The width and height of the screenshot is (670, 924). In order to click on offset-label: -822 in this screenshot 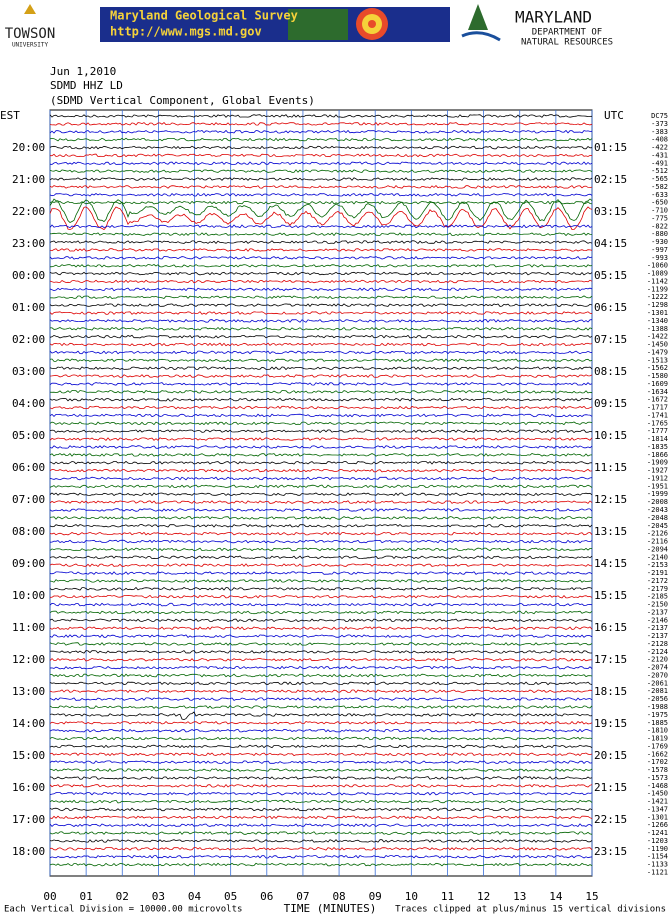, I will do `click(659, 226)`.